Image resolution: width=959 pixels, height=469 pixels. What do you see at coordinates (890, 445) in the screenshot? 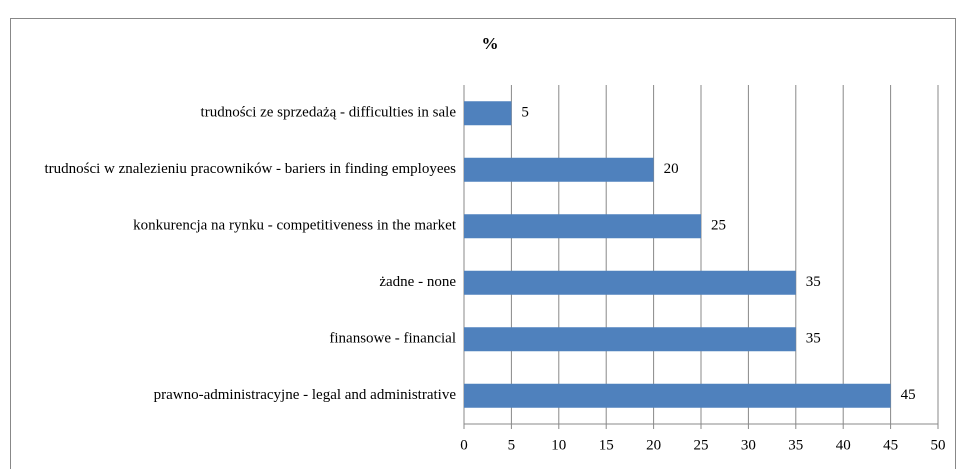
I see `x-tick-label: 45` at bounding box center [890, 445].